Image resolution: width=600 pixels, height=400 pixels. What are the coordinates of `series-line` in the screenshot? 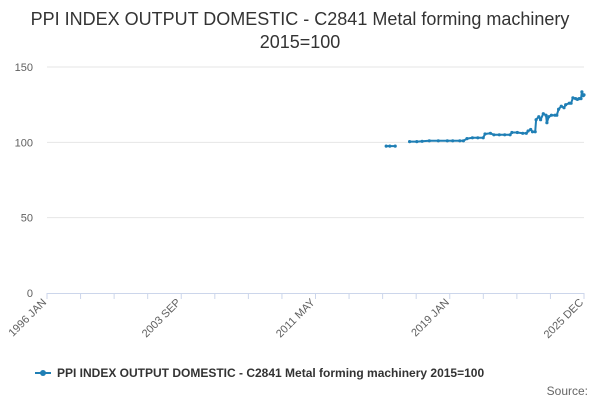 It's located at (497, 116).